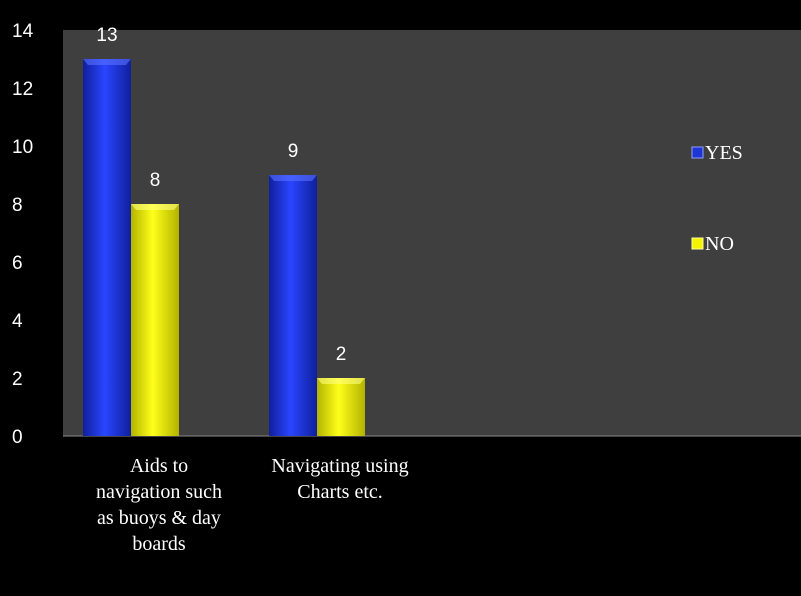  What do you see at coordinates (697, 152) in the screenshot?
I see `legend-swatch-yes` at bounding box center [697, 152].